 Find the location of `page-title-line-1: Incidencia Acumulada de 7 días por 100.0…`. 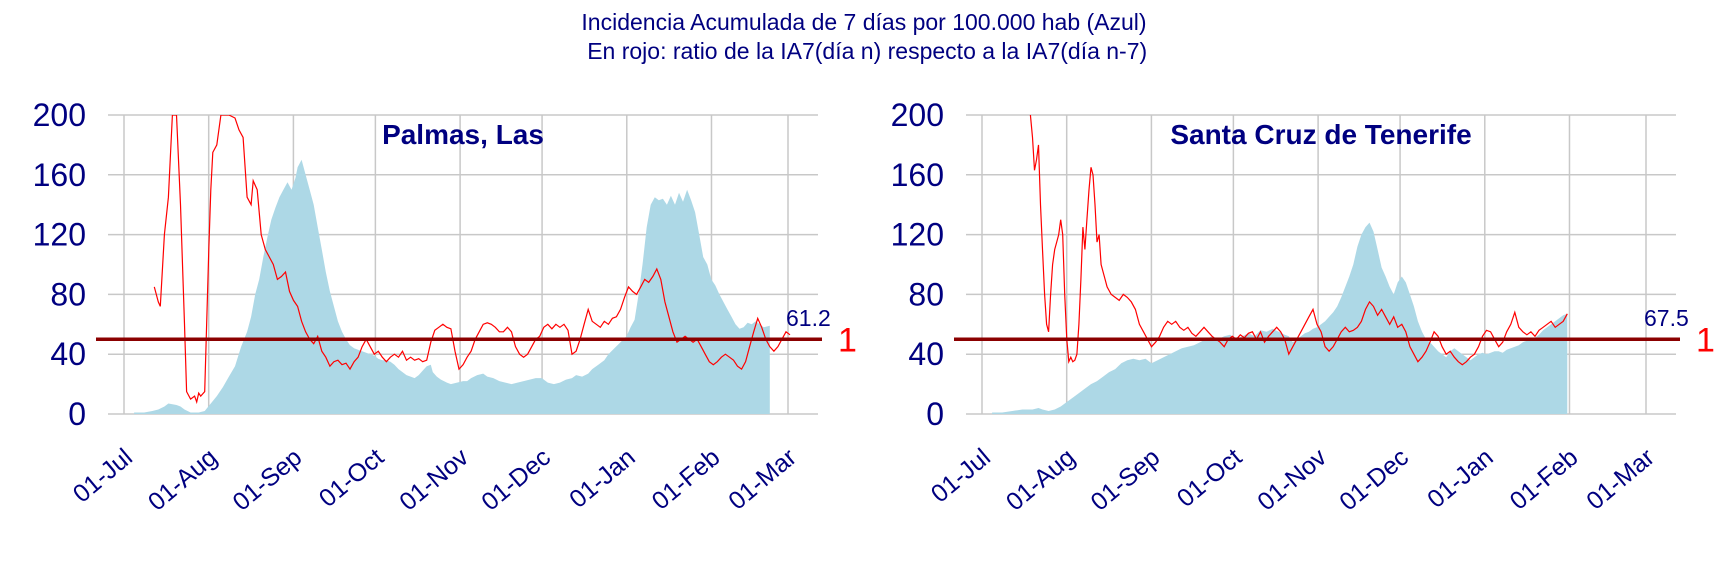

page-title-line-1: Incidencia Acumulada de 7 días por 100.0… is located at coordinates (864, 22).